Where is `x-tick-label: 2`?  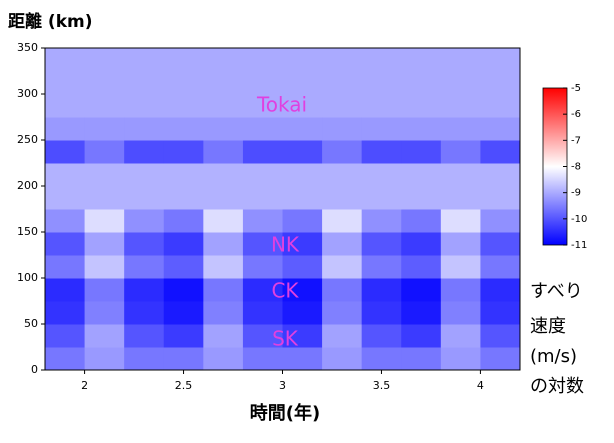
x-tick-label: 2 is located at coordinates (84, 385).